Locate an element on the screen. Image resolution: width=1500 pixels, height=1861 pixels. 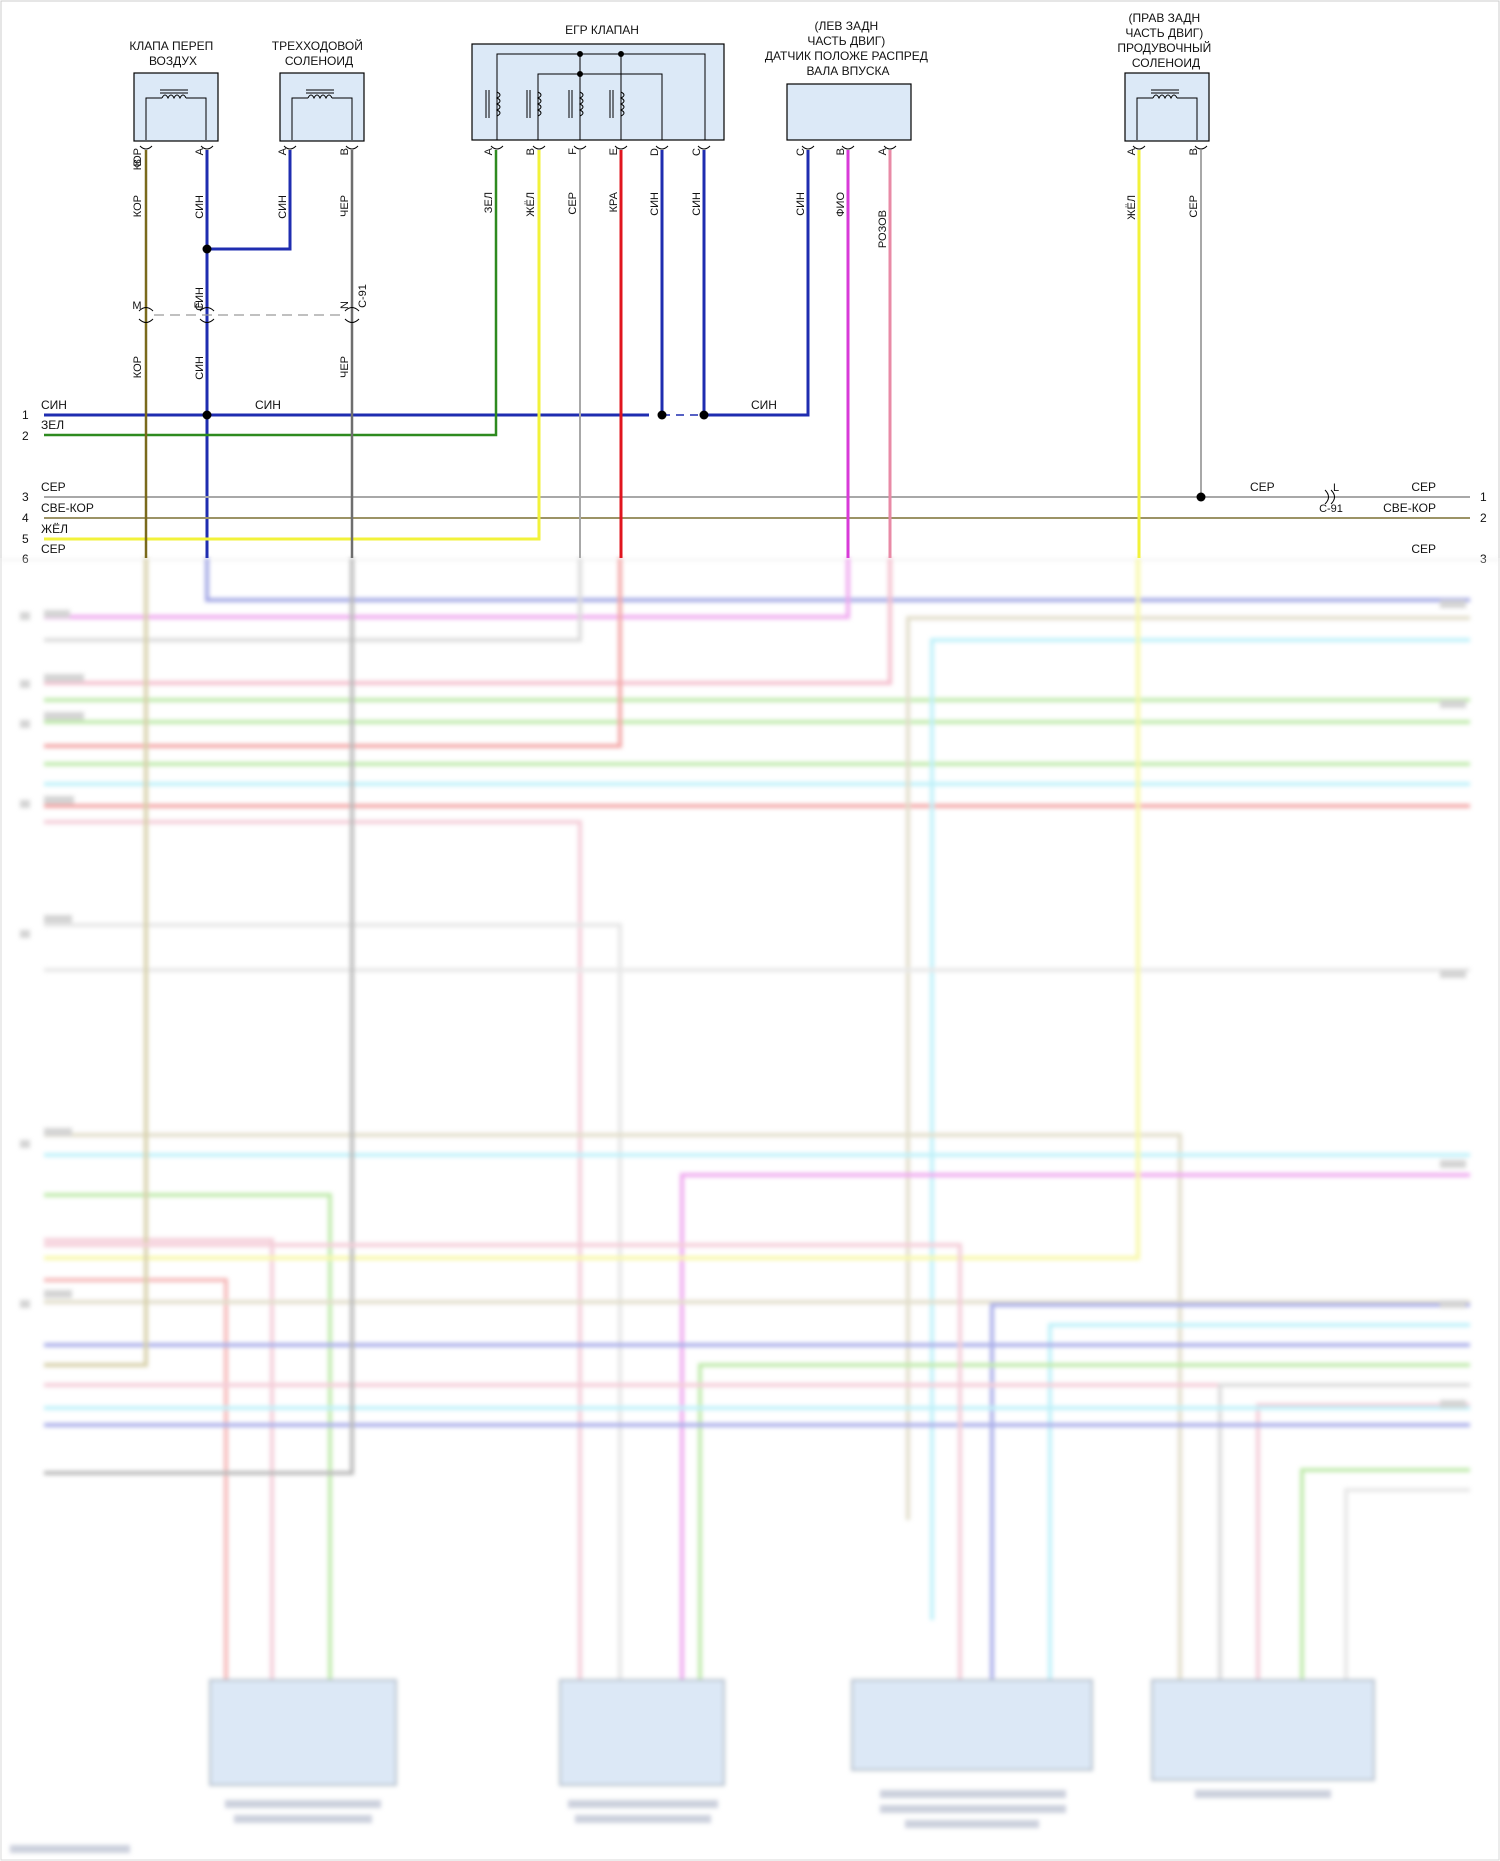
wire-gray-lower is located at coordinates (313, 600).